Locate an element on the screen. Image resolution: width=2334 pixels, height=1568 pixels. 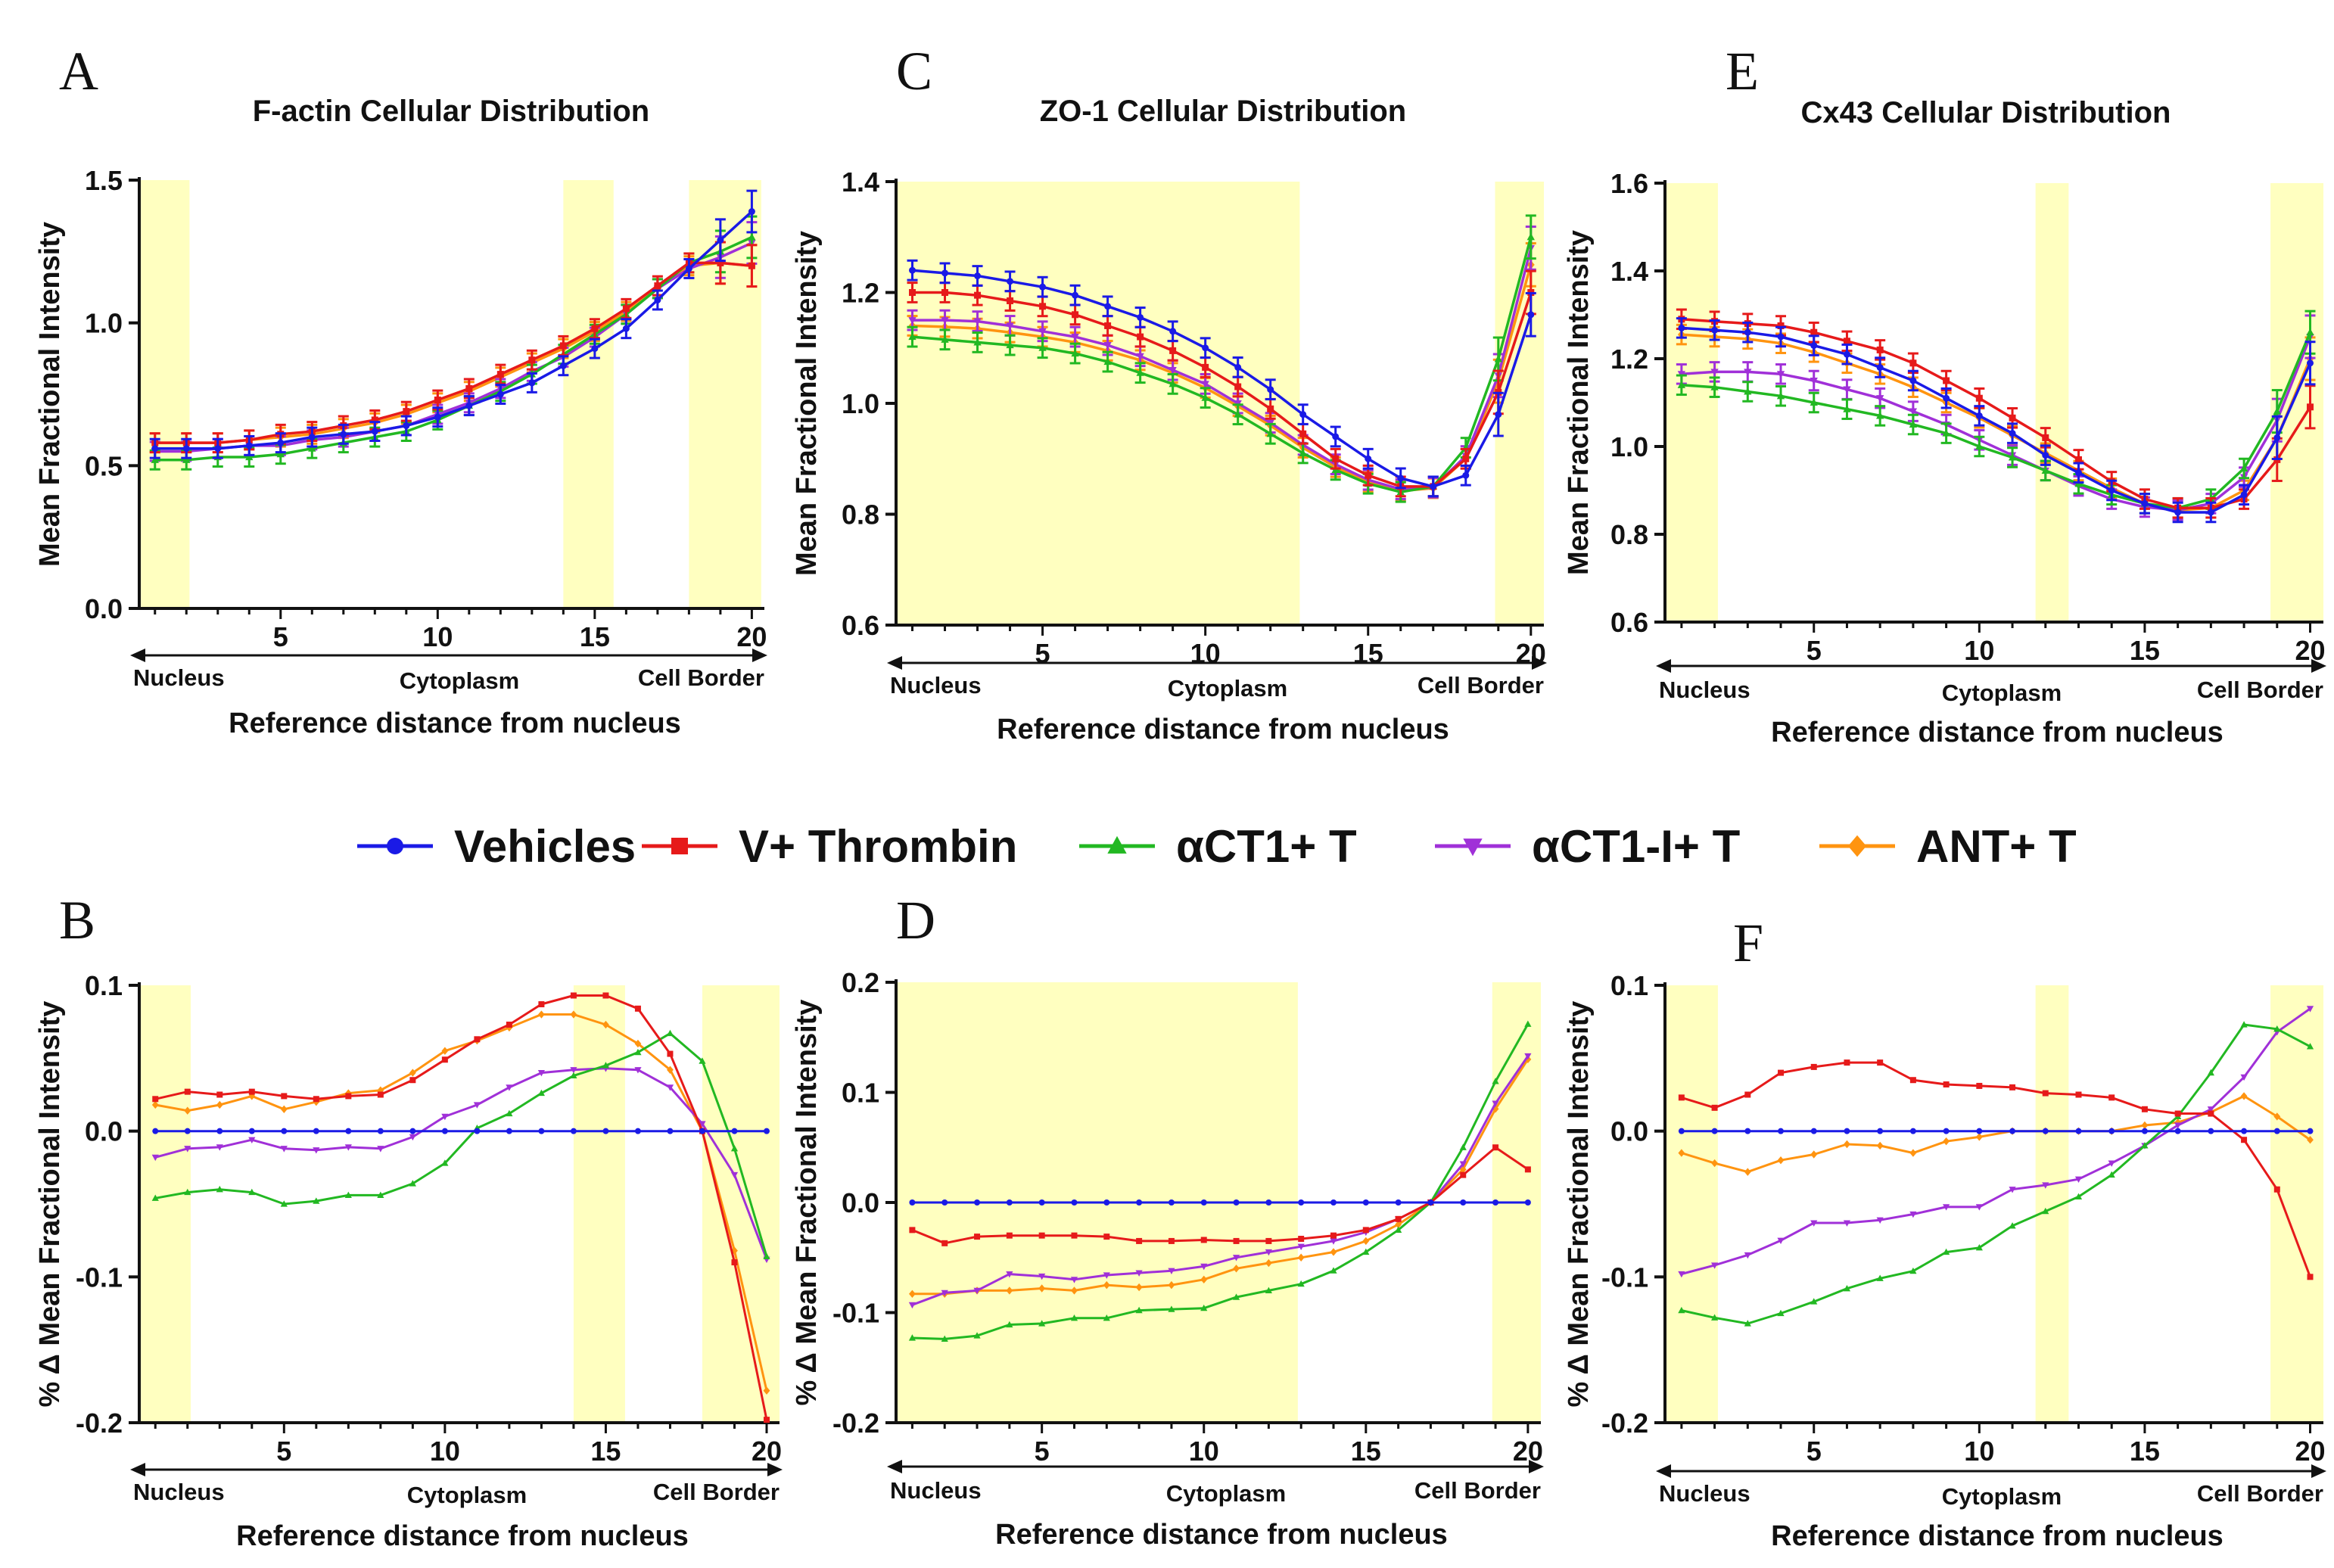
series-act1-i-t is located at coordinates (453, 341).